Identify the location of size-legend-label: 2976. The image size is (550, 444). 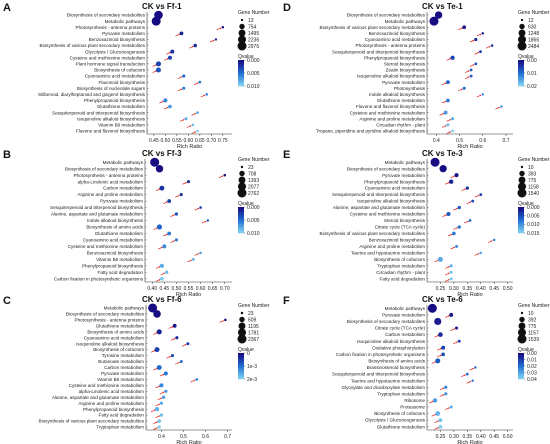
(253, 47).